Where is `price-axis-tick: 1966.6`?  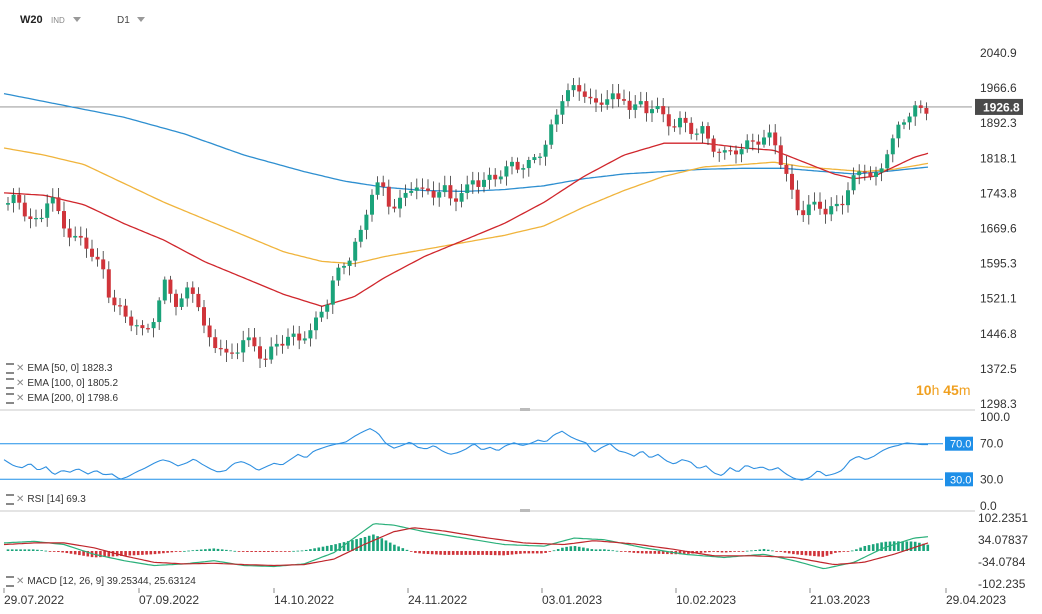 price-axis-tick: 1966.6 is located at coordinates (998, 88).